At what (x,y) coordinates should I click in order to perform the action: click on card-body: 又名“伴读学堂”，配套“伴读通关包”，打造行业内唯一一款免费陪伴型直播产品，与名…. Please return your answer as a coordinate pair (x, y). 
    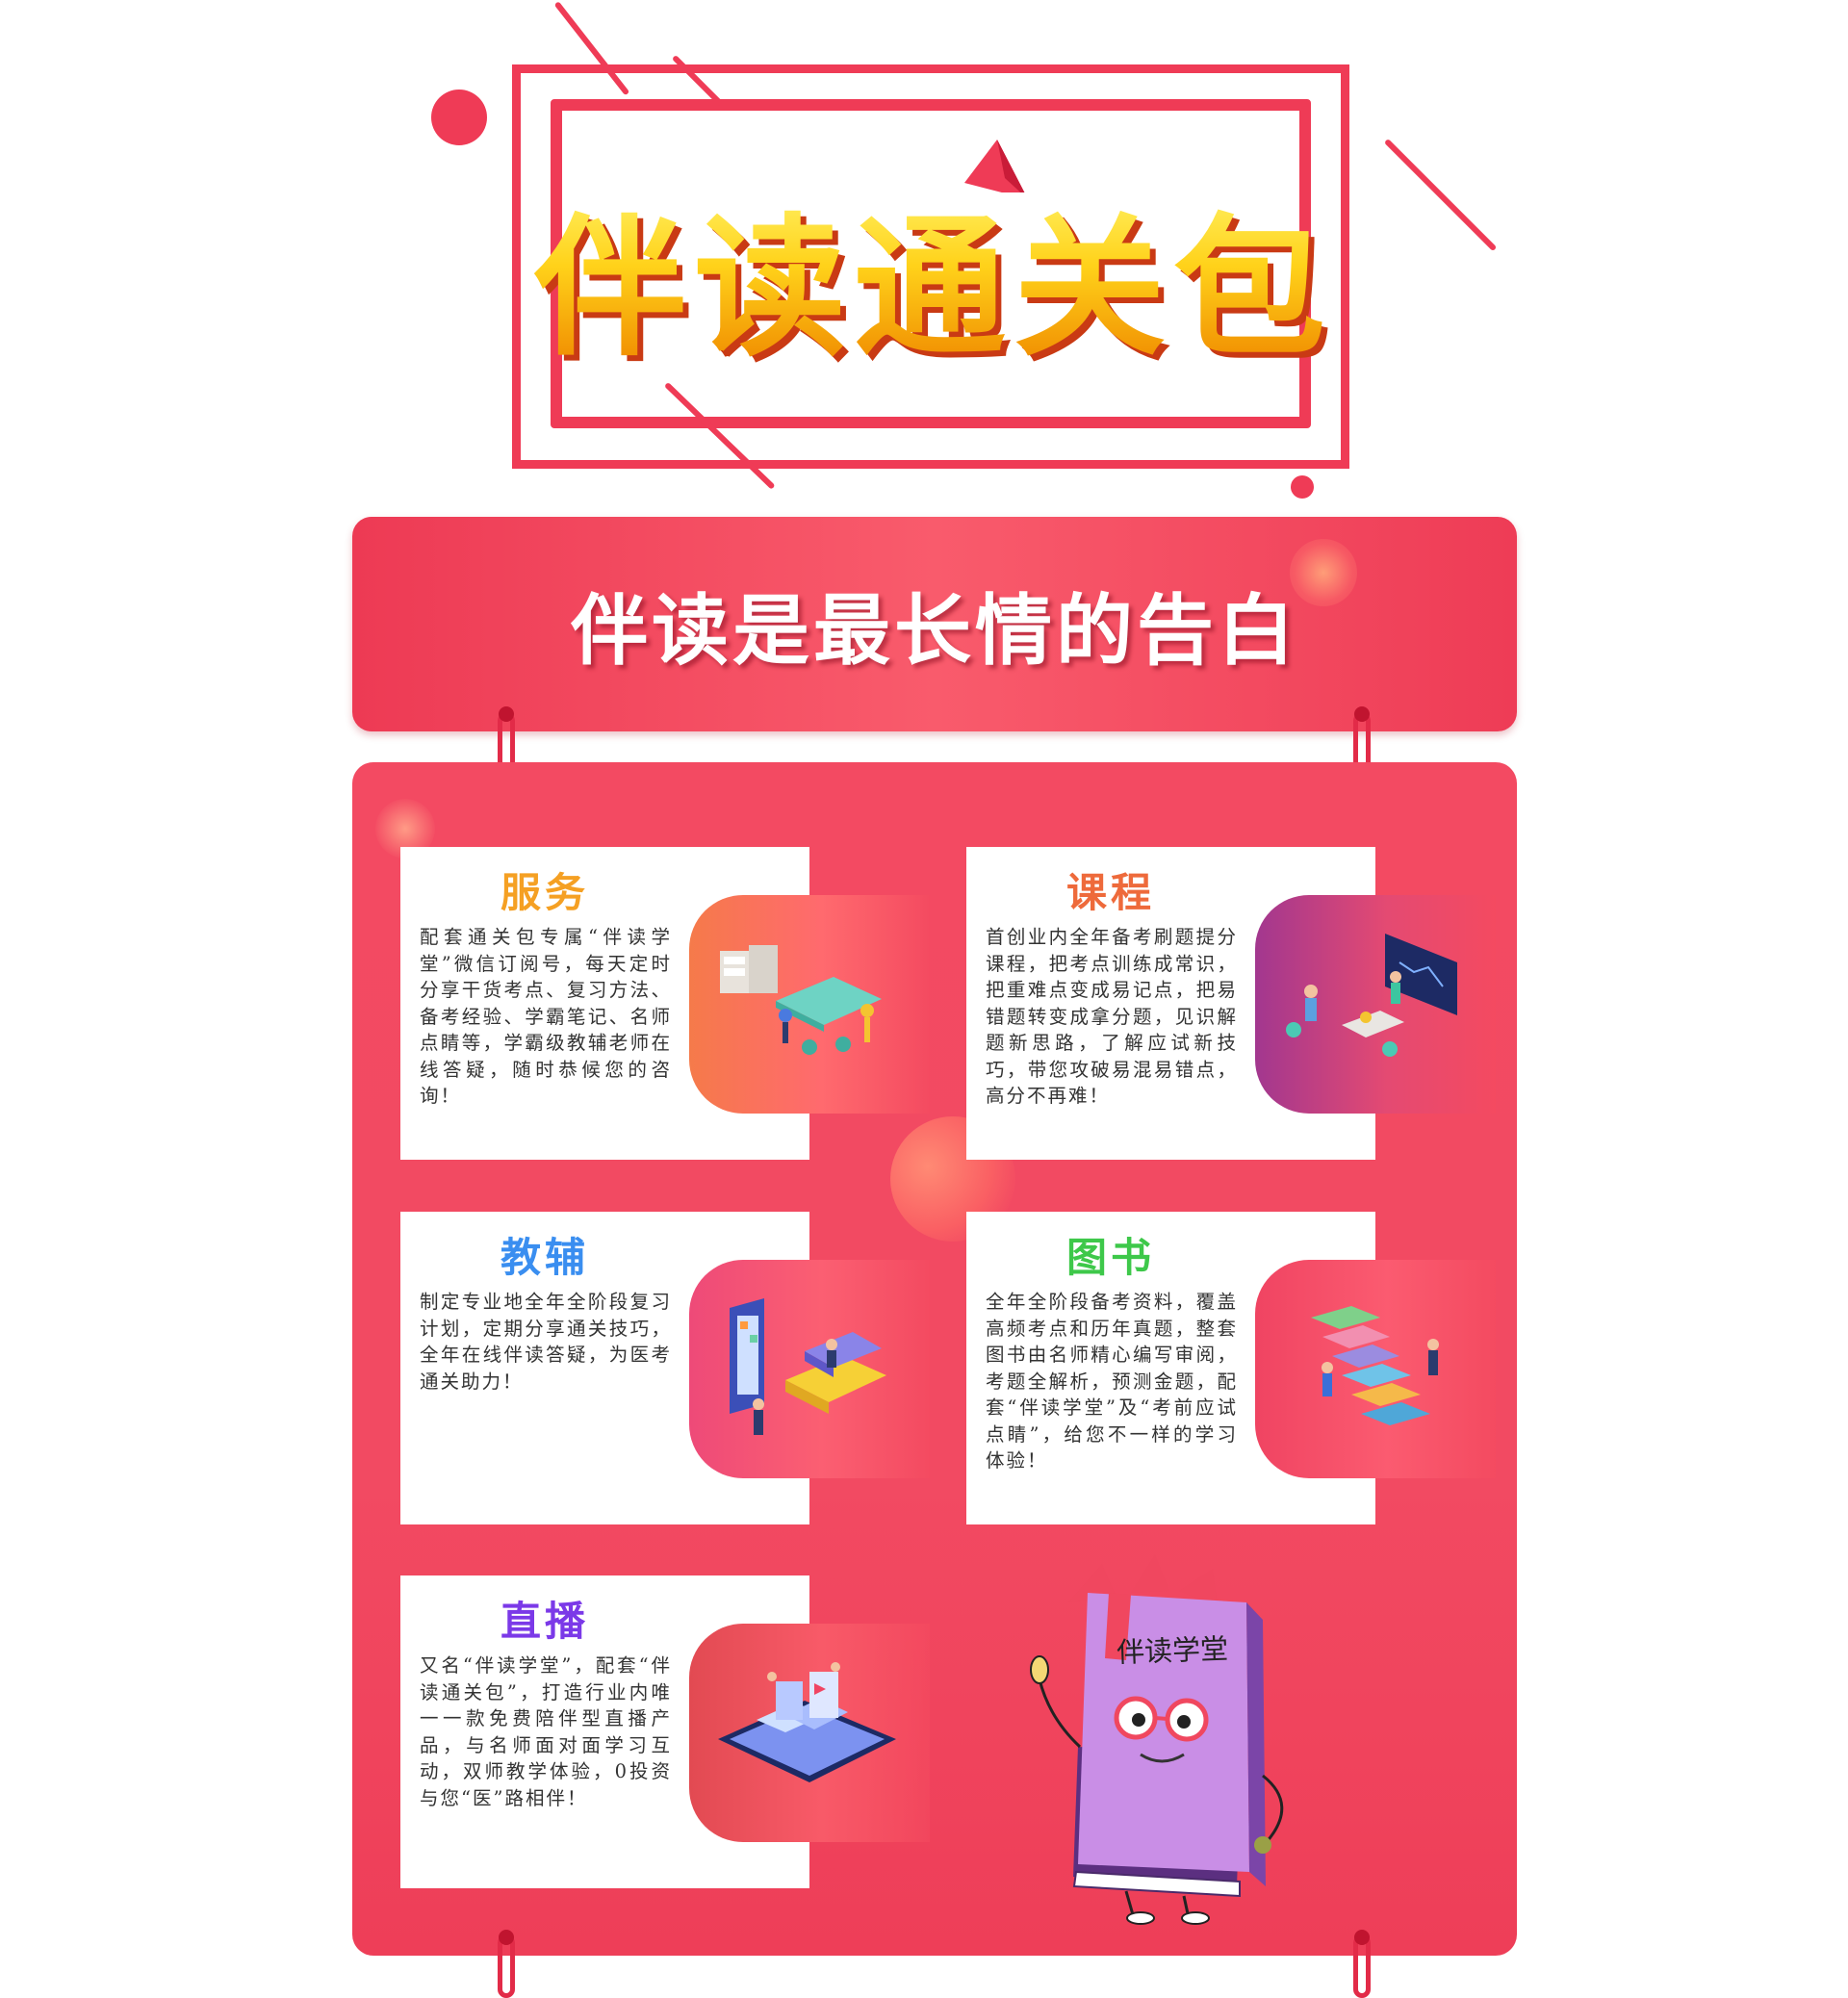
    Looking at the image, I should click on (546, 1731).